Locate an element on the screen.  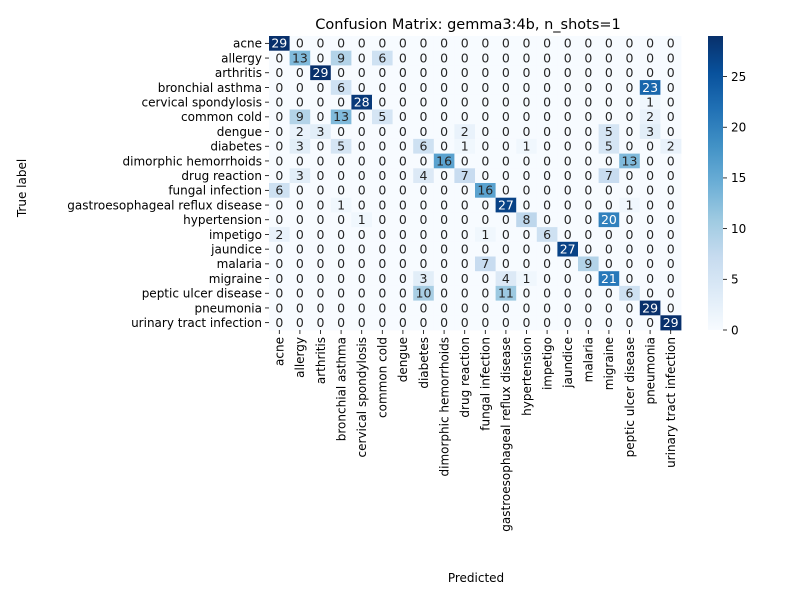
x-tick-label: peptic ulcer disease is located at coordinates (630, 397).